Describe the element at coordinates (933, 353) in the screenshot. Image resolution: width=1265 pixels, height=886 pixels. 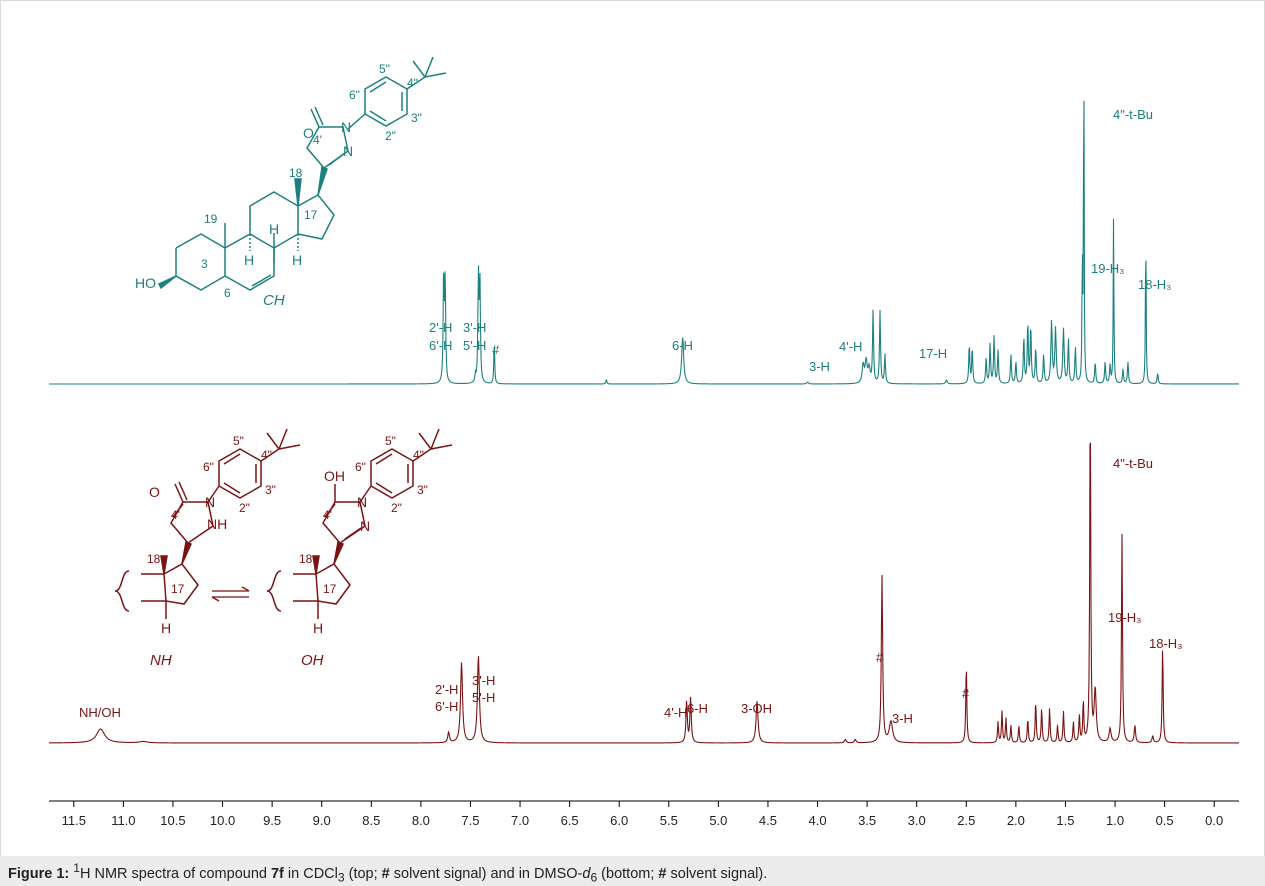
I see `label-top-17h: 17-H` at that location.